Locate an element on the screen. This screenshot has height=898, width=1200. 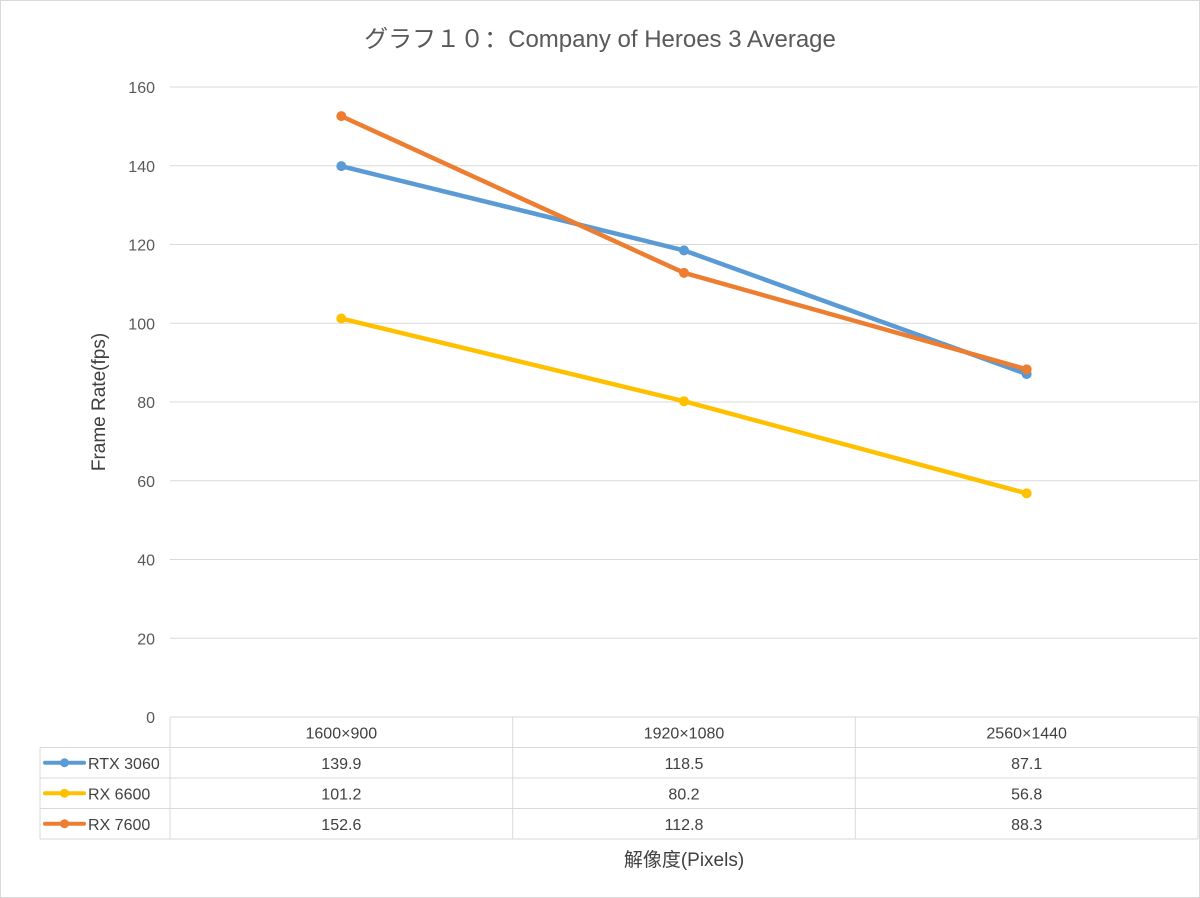
legend-series-name: RTX 3060 is located at coordinates (124, 764).